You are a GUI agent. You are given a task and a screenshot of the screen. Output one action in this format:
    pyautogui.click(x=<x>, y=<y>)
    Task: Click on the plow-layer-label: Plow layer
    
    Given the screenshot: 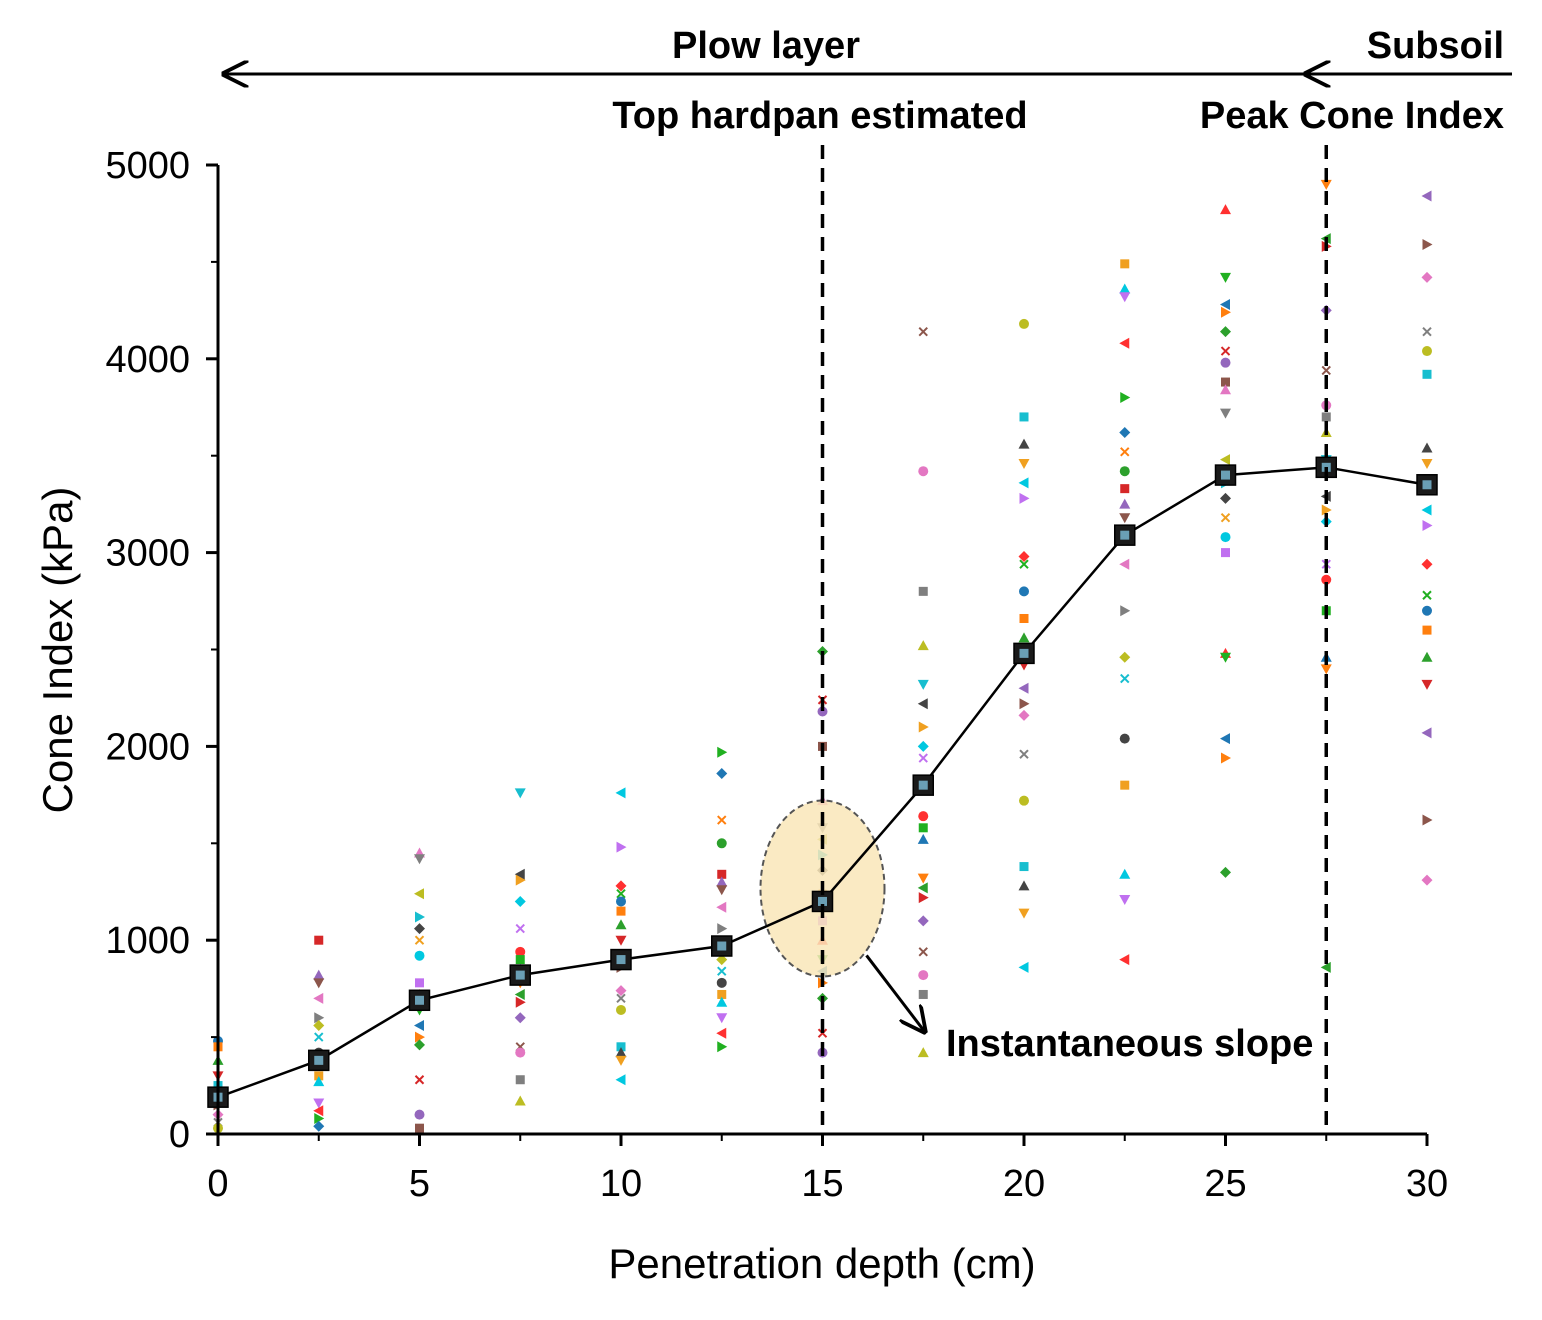 What is the action you would take?
    pyautogui.click(x=766, y=46)
    